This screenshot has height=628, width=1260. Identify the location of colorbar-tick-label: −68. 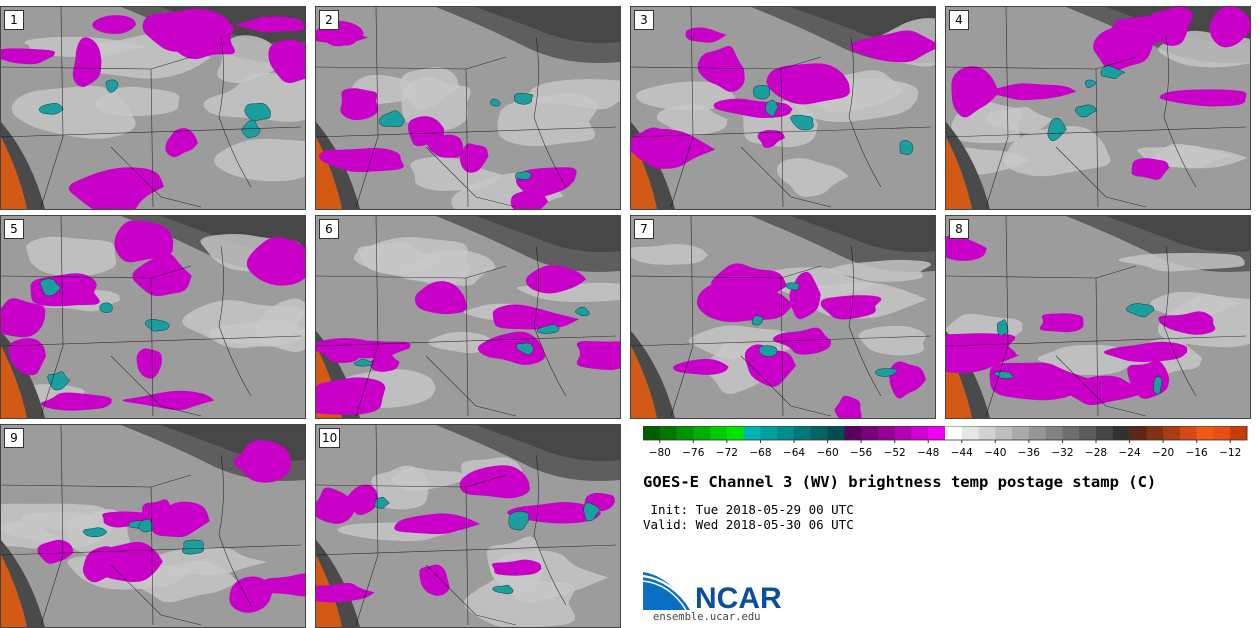
(760, 453).